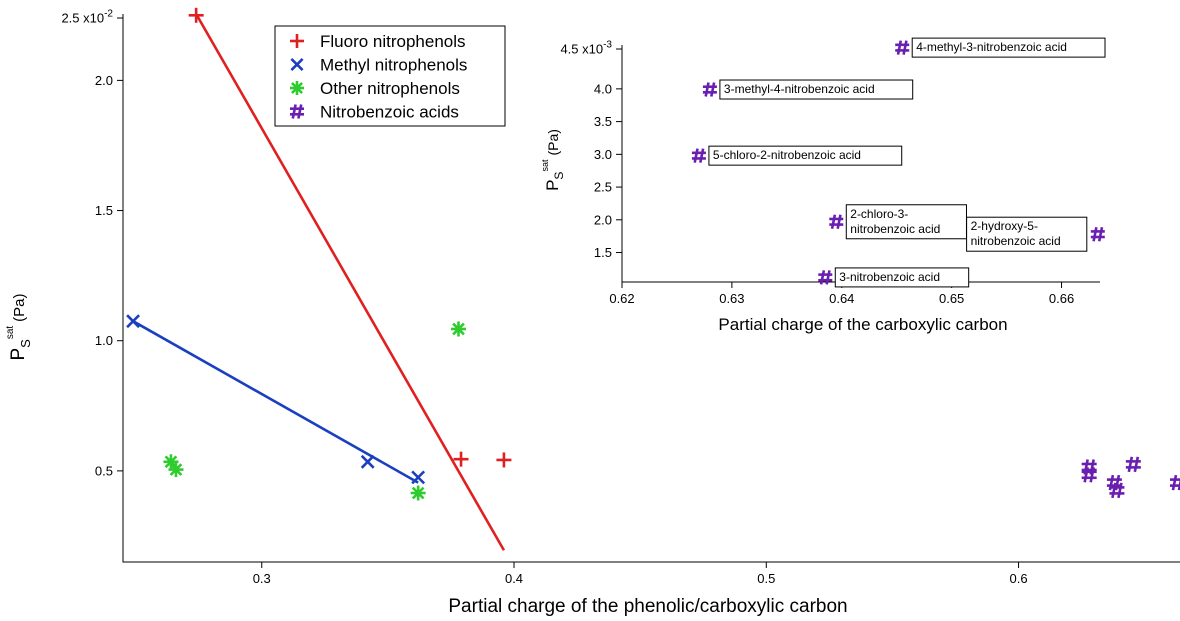 The width and height of the screenshot is (1180, 621). What do you see at coordinates (951, 298) in the screenshot?
I see `inset-x-tick-label: 0.65` at bounding box center [951, 298].